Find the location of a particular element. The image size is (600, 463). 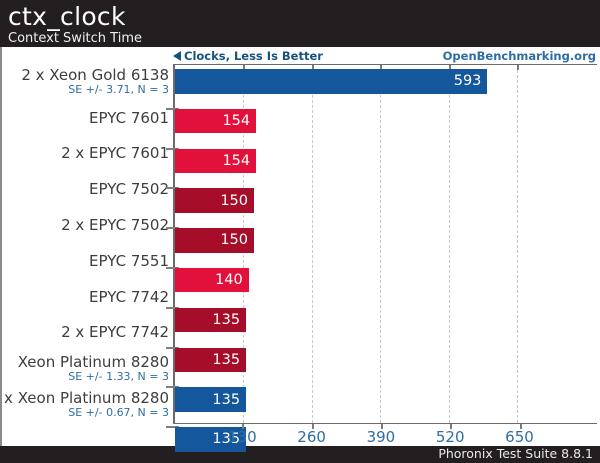

x-axis: 130 260 390 520 650 is located at coordinates (386, 435).